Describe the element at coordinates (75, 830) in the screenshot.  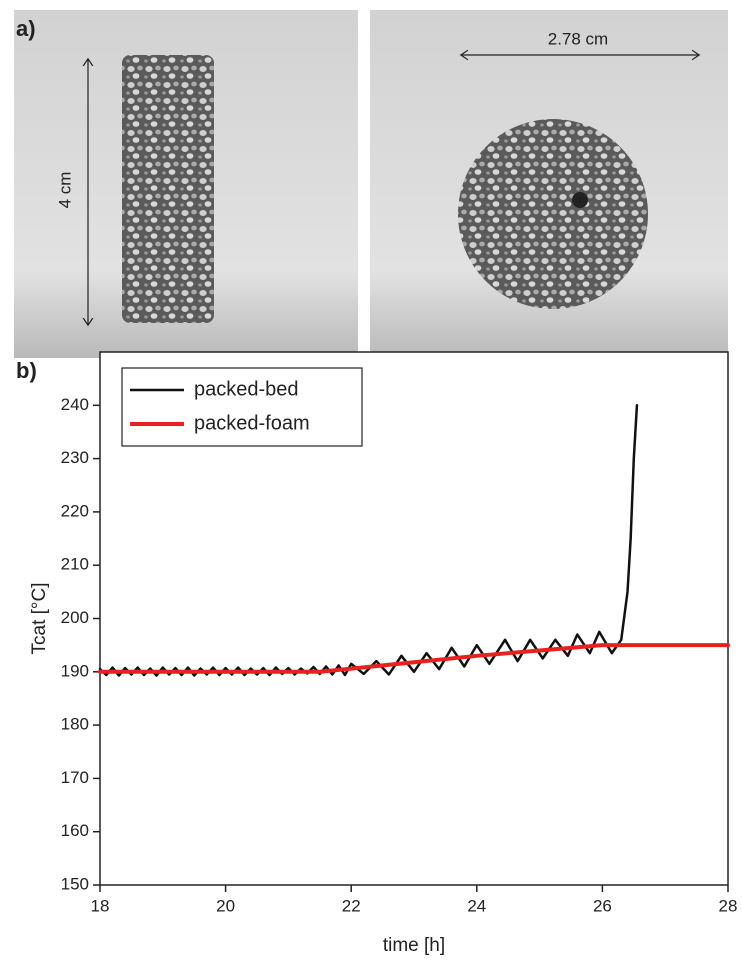
I see `y-tick-label: 160` at that location.